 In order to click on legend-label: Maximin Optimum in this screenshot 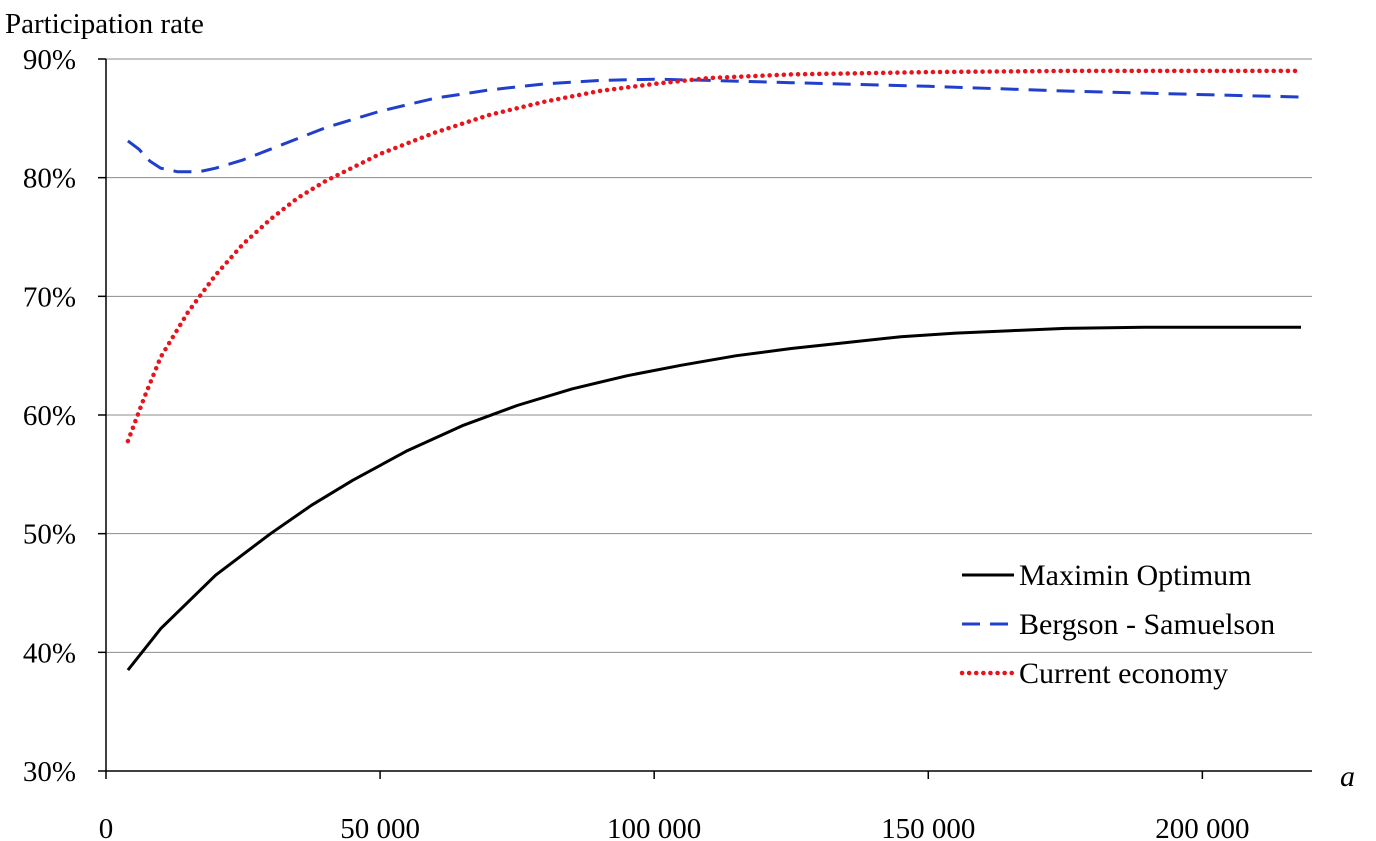, I will do `click(1135, 575)`.